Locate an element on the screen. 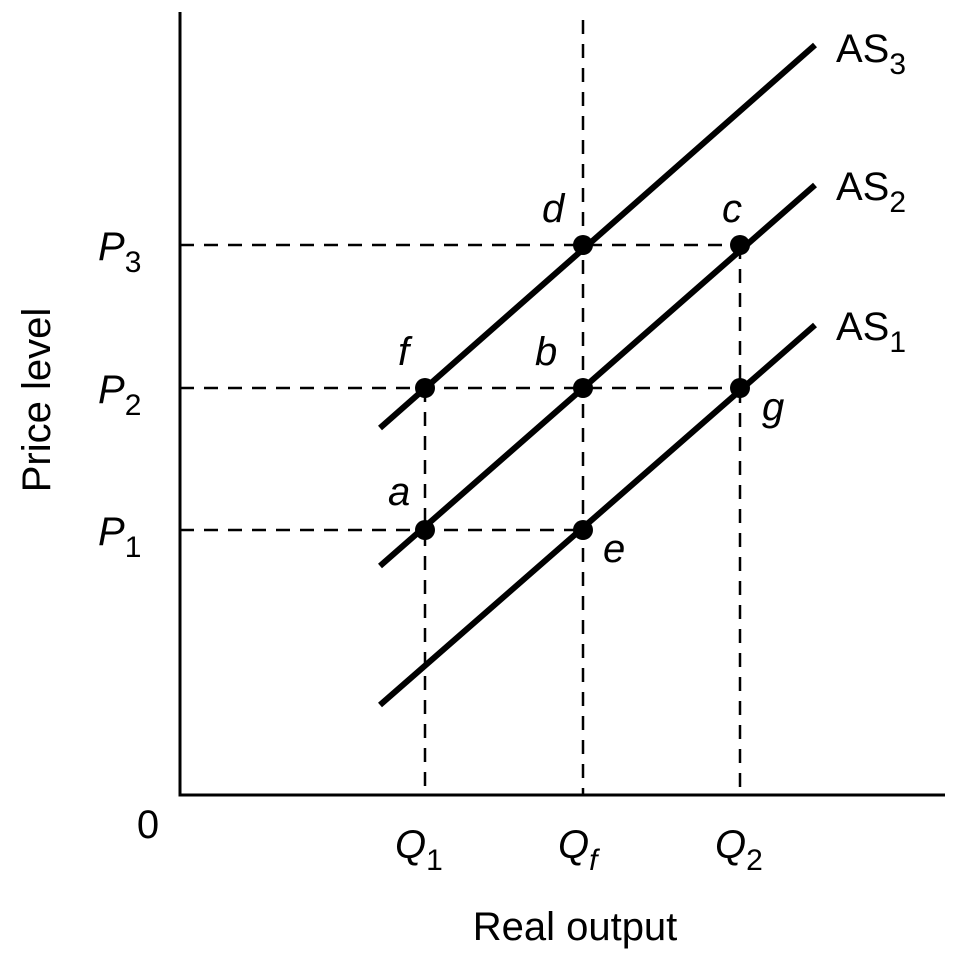 The width and height of the screenshot is (973, 967). point-label: g is located at coordinates (773, 407).